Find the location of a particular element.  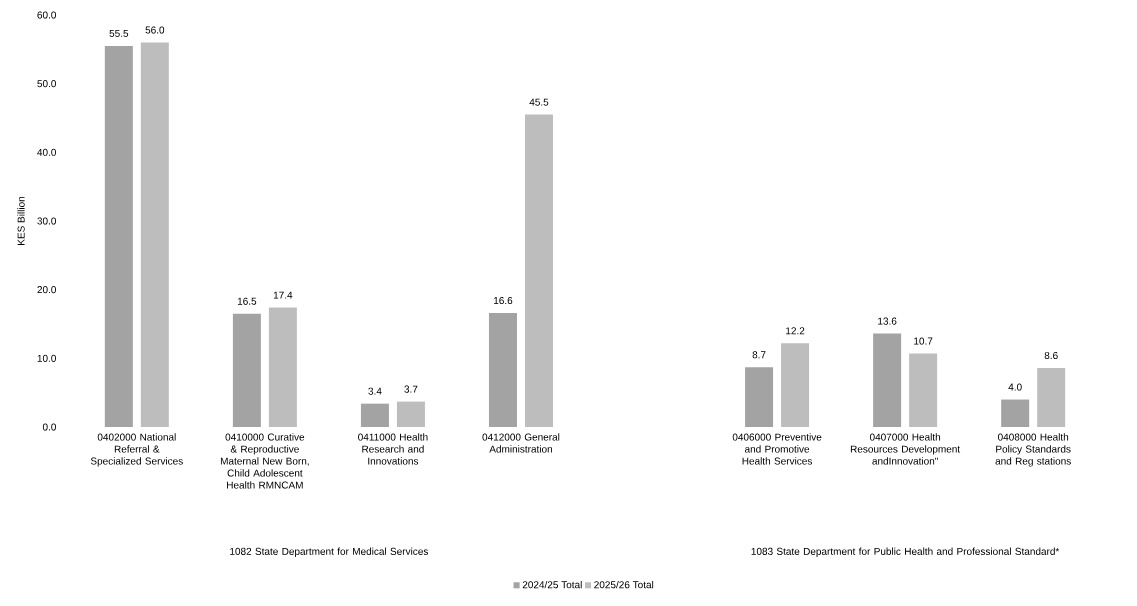

data-label: 17.4 is located at coordinates (283, 295).